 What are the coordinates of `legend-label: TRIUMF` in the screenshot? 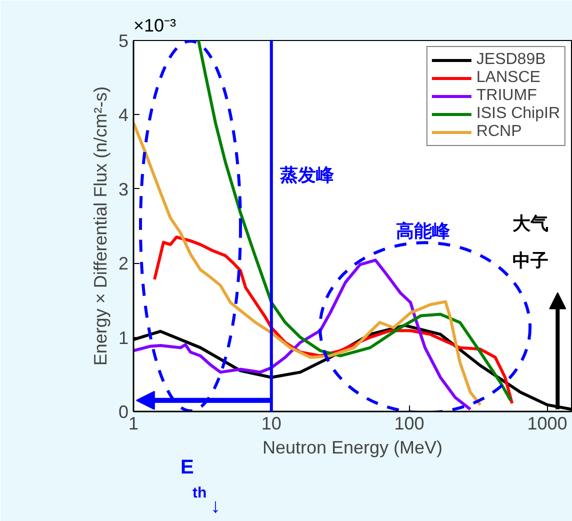 It's located at (506, 96).